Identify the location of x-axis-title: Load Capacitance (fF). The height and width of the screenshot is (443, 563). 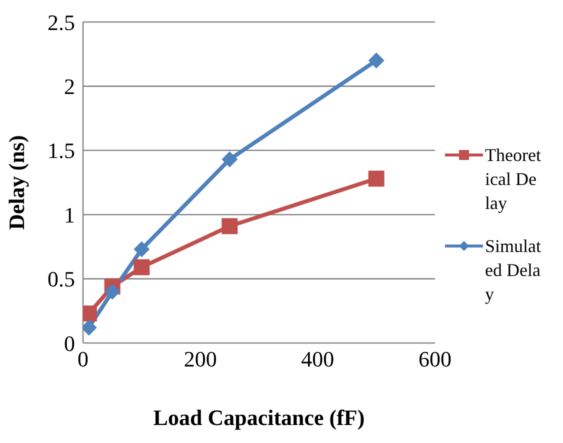
(259, 417).